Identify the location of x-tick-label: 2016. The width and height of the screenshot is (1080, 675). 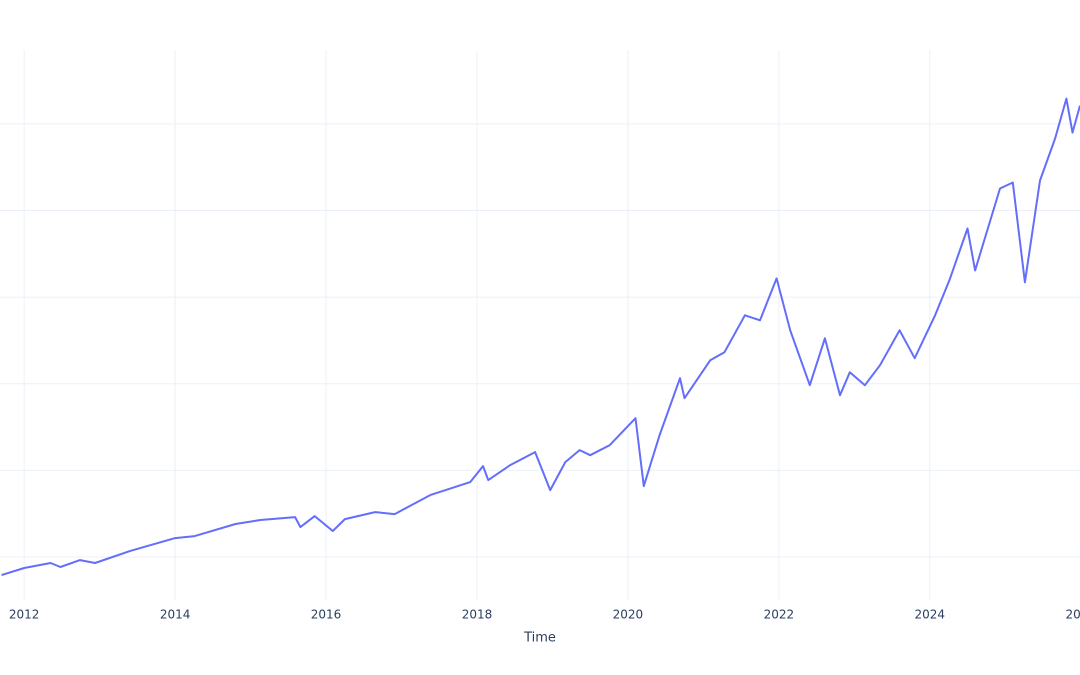
(326, 615).